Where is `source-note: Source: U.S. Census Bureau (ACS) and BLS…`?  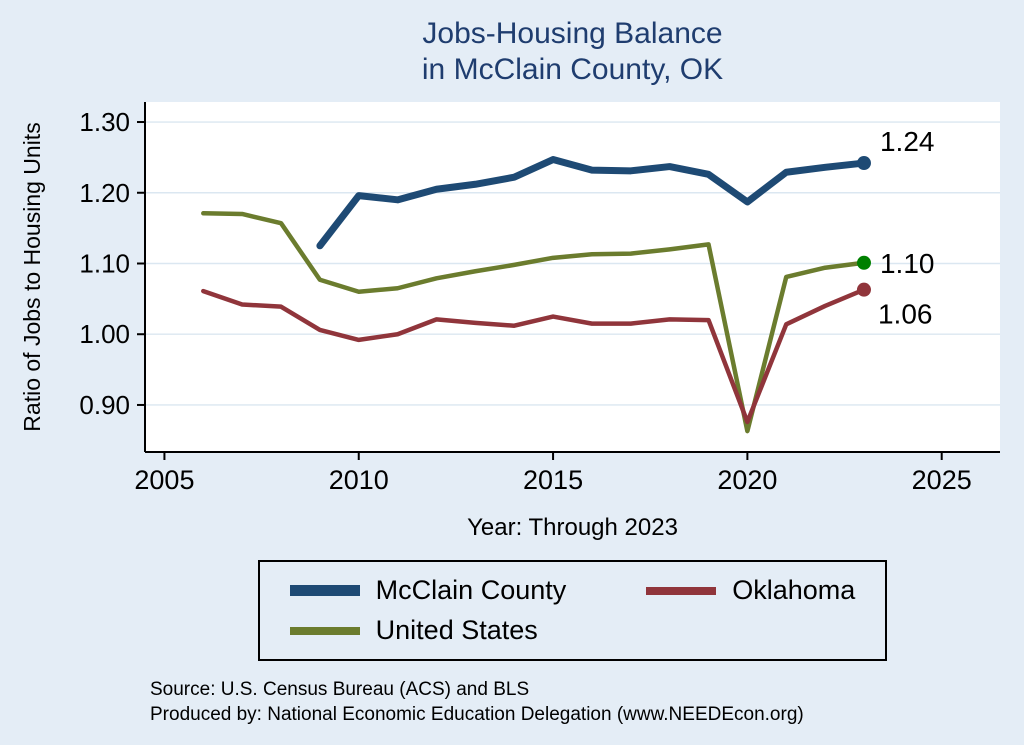
source-note: Source: U.S. Census Bureau (ACS) and BLS… is located at coordinates (587, 702).